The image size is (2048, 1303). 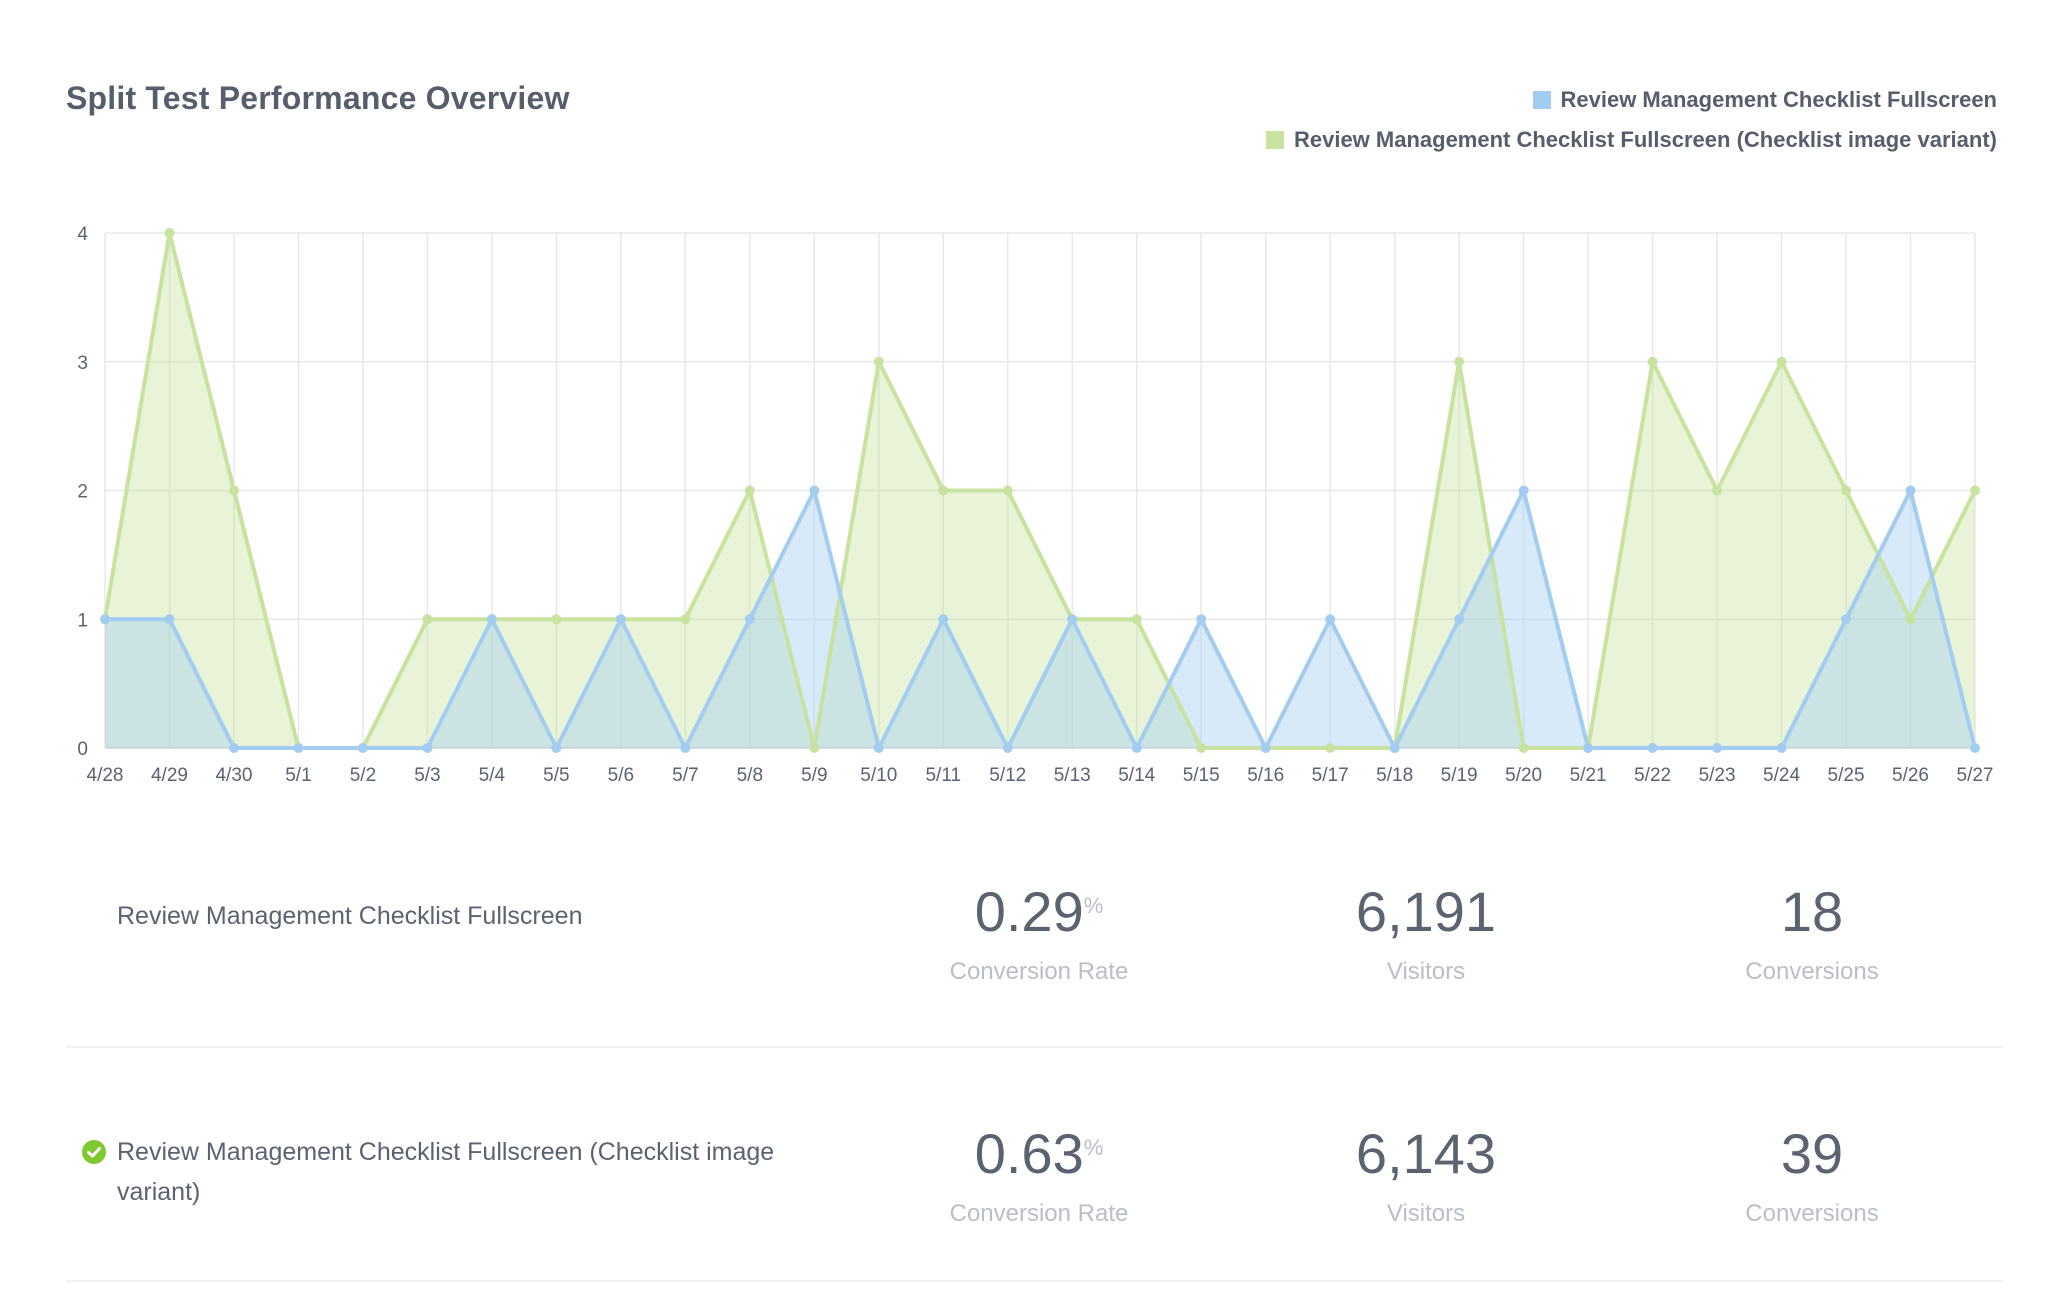 What do you see at coordinates (878, 775) in the screenshot?
I see `x-tick-label: 5/10` at bounding box center [878, 775].